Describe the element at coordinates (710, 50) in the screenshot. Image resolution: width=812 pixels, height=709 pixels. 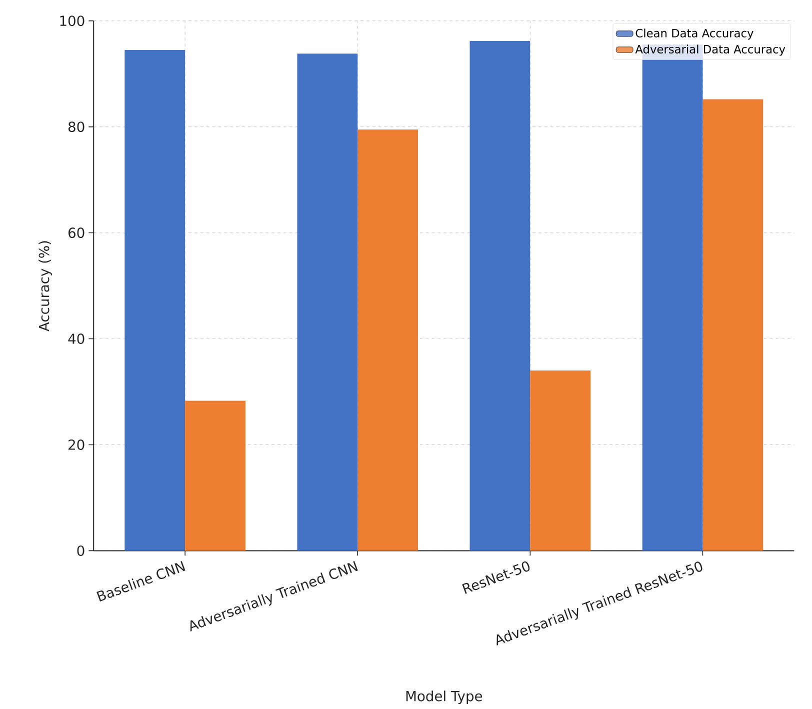
I see `legend-label: Adversarial Data Accuracy` at that location.